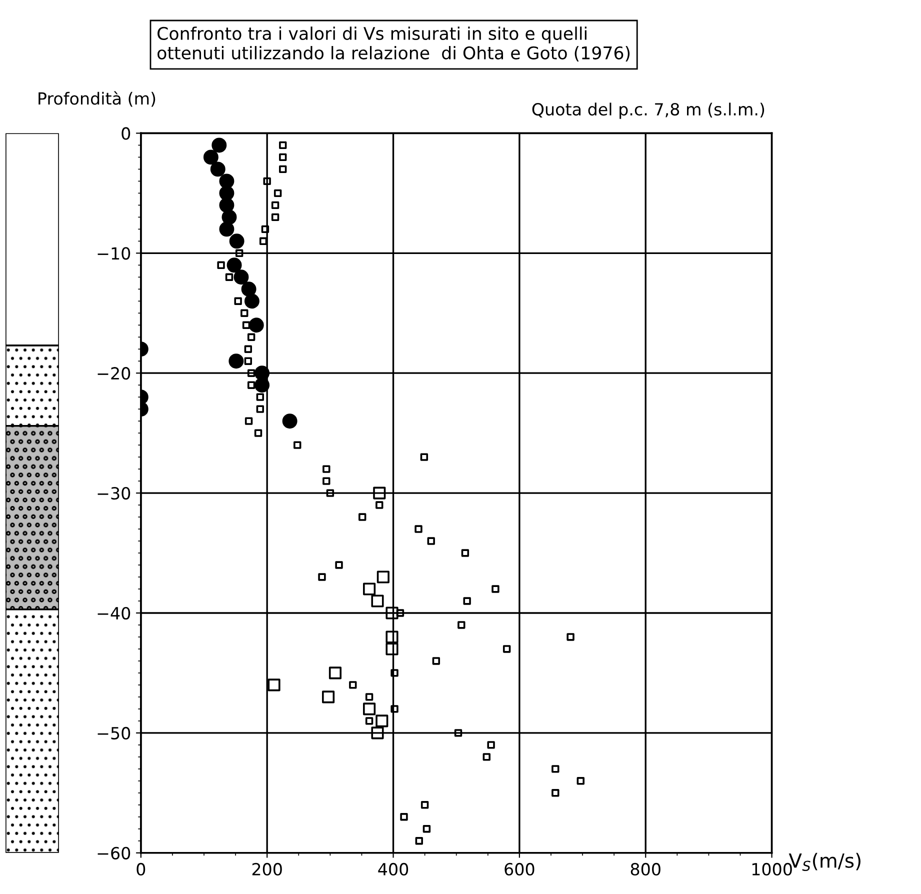  Describe the element at coordinates (645, 869) in the screenshot. I see `x-tick-label: 800` at that location.